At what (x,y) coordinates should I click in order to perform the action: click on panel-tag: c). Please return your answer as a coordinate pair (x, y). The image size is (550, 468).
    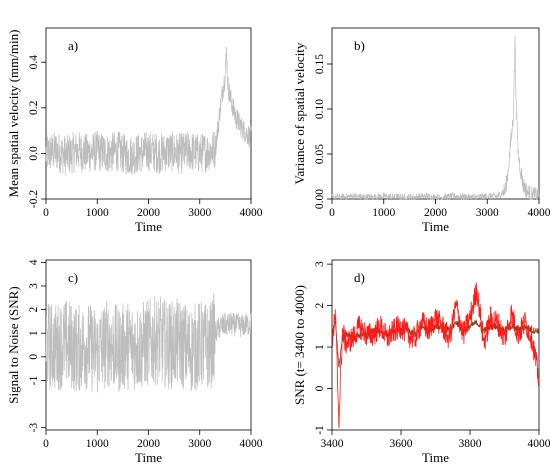
    Looking at the image, I should click on (73, 277).